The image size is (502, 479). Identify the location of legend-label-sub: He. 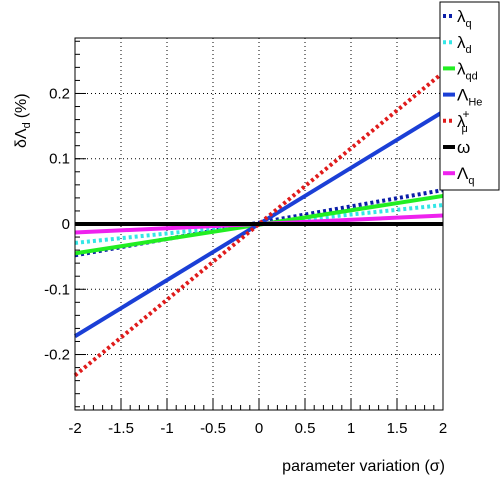
(475, 103).